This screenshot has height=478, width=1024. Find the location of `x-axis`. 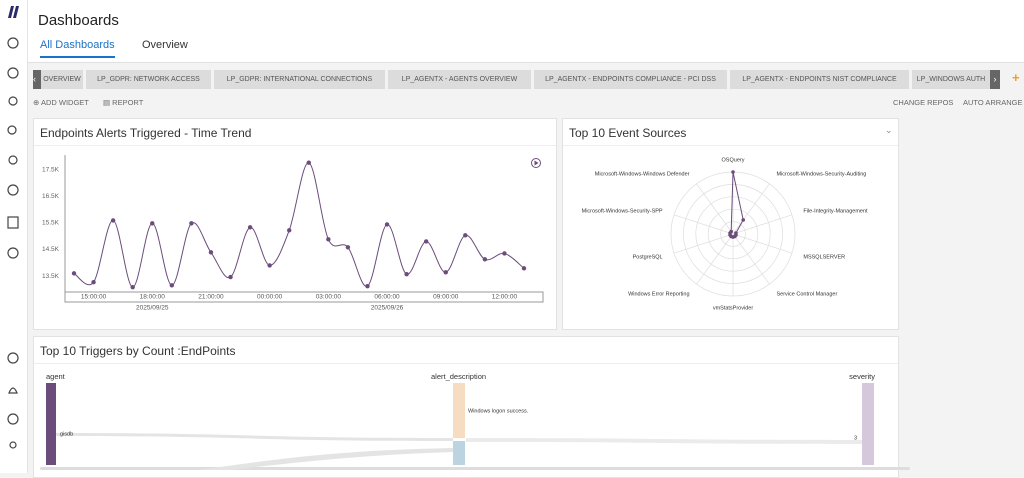

x-axis is located at coordinates (304, 297).